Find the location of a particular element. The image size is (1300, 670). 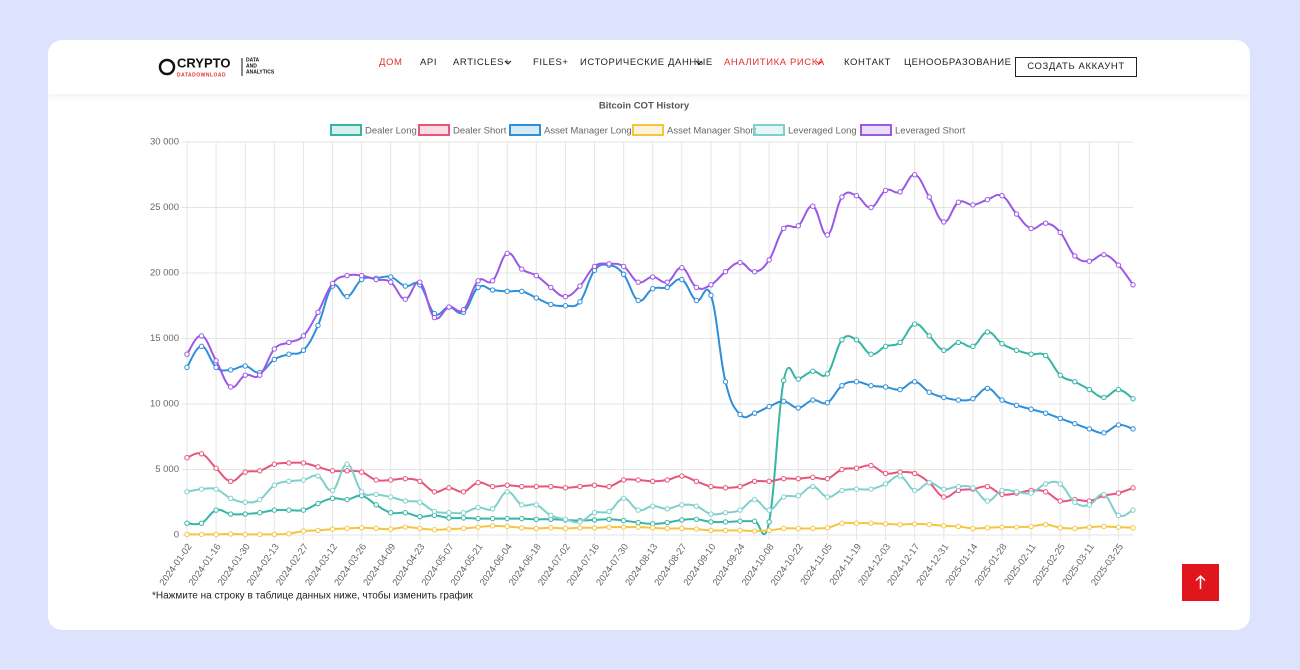

signup-button: СОЗДАТЬ АККАУНТ is located at coordinates (1076, 67).